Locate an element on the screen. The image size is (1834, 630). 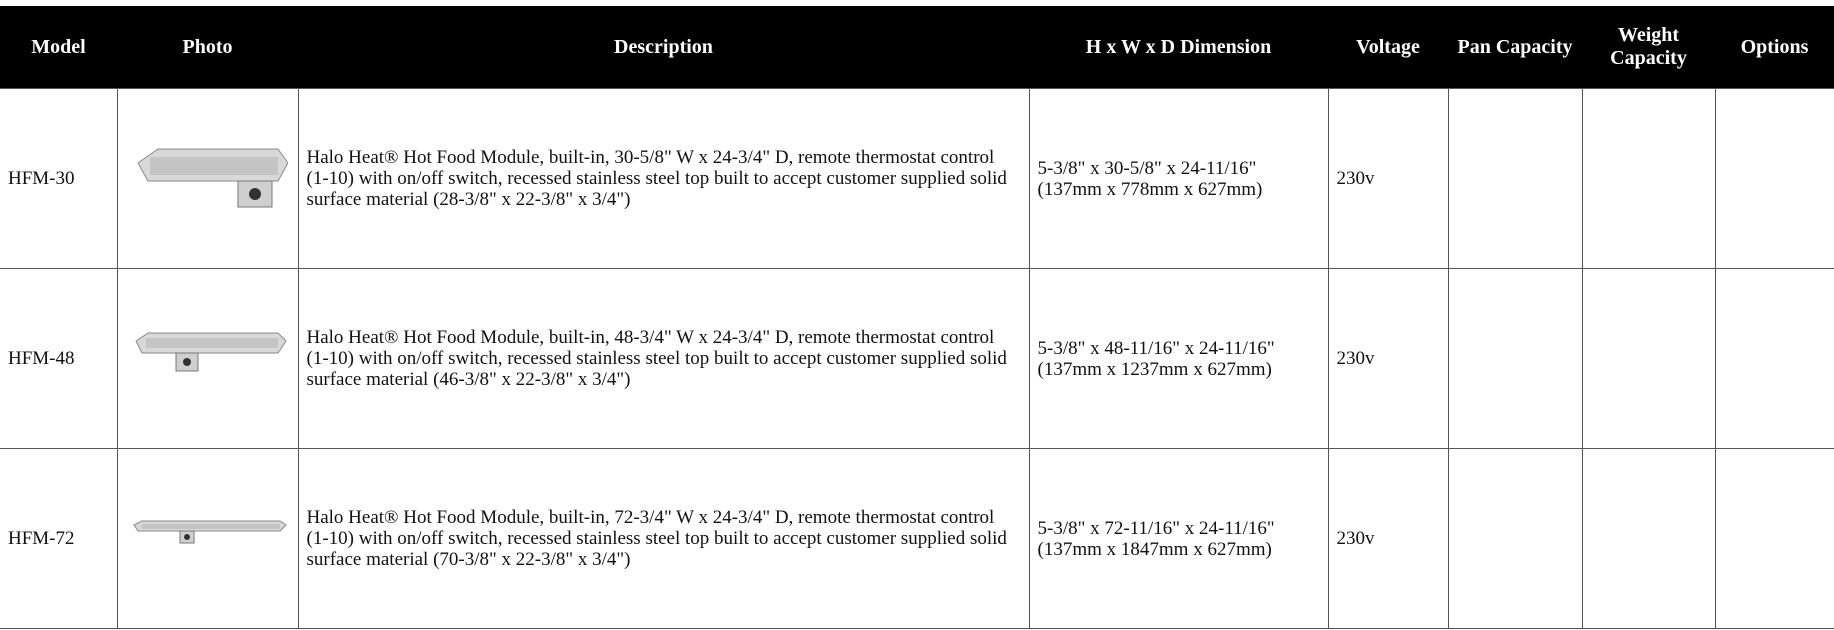
dimension-line: (137mm x 1847mm x 627mm) is located at coordinates (1154, 549).